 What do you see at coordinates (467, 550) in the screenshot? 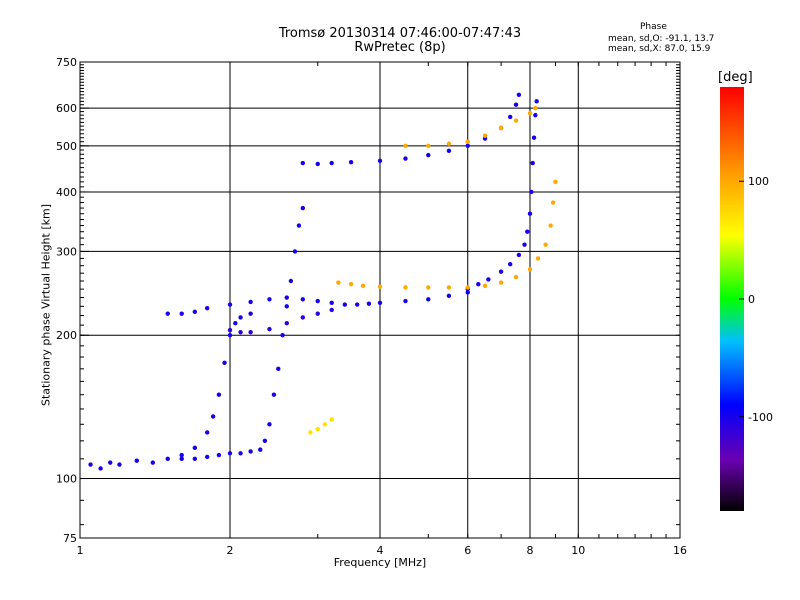
I see `x-tick-label: 6` at bounding box center [467, 550].